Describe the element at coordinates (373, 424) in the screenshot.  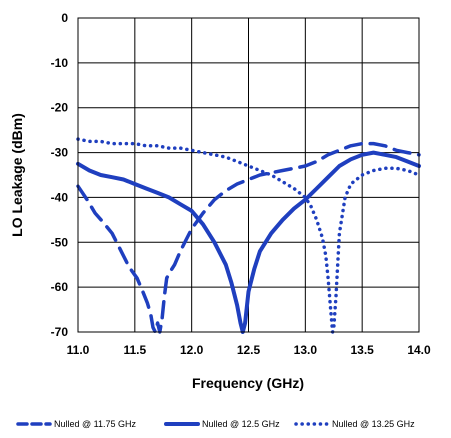
I see `legend-label-3: Nulled @ 13.25 GHz` at that location.